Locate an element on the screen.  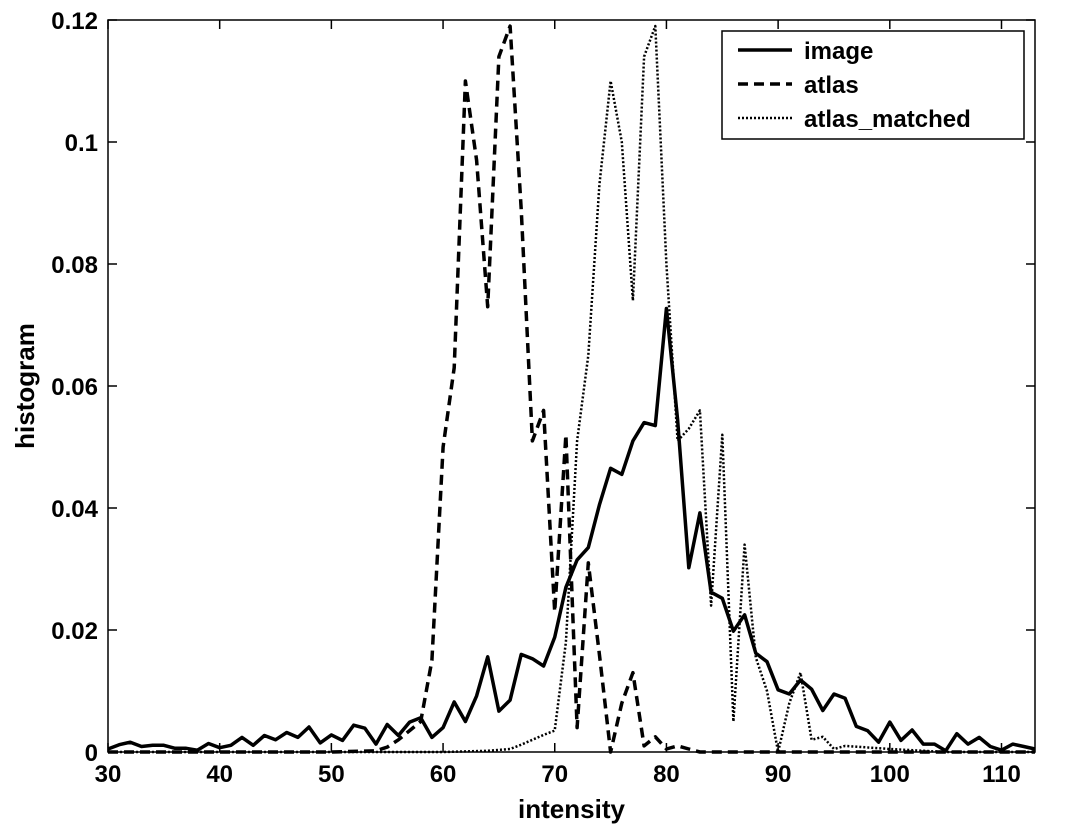
x-tick-label: 90 is located at coordinates (778, 774).